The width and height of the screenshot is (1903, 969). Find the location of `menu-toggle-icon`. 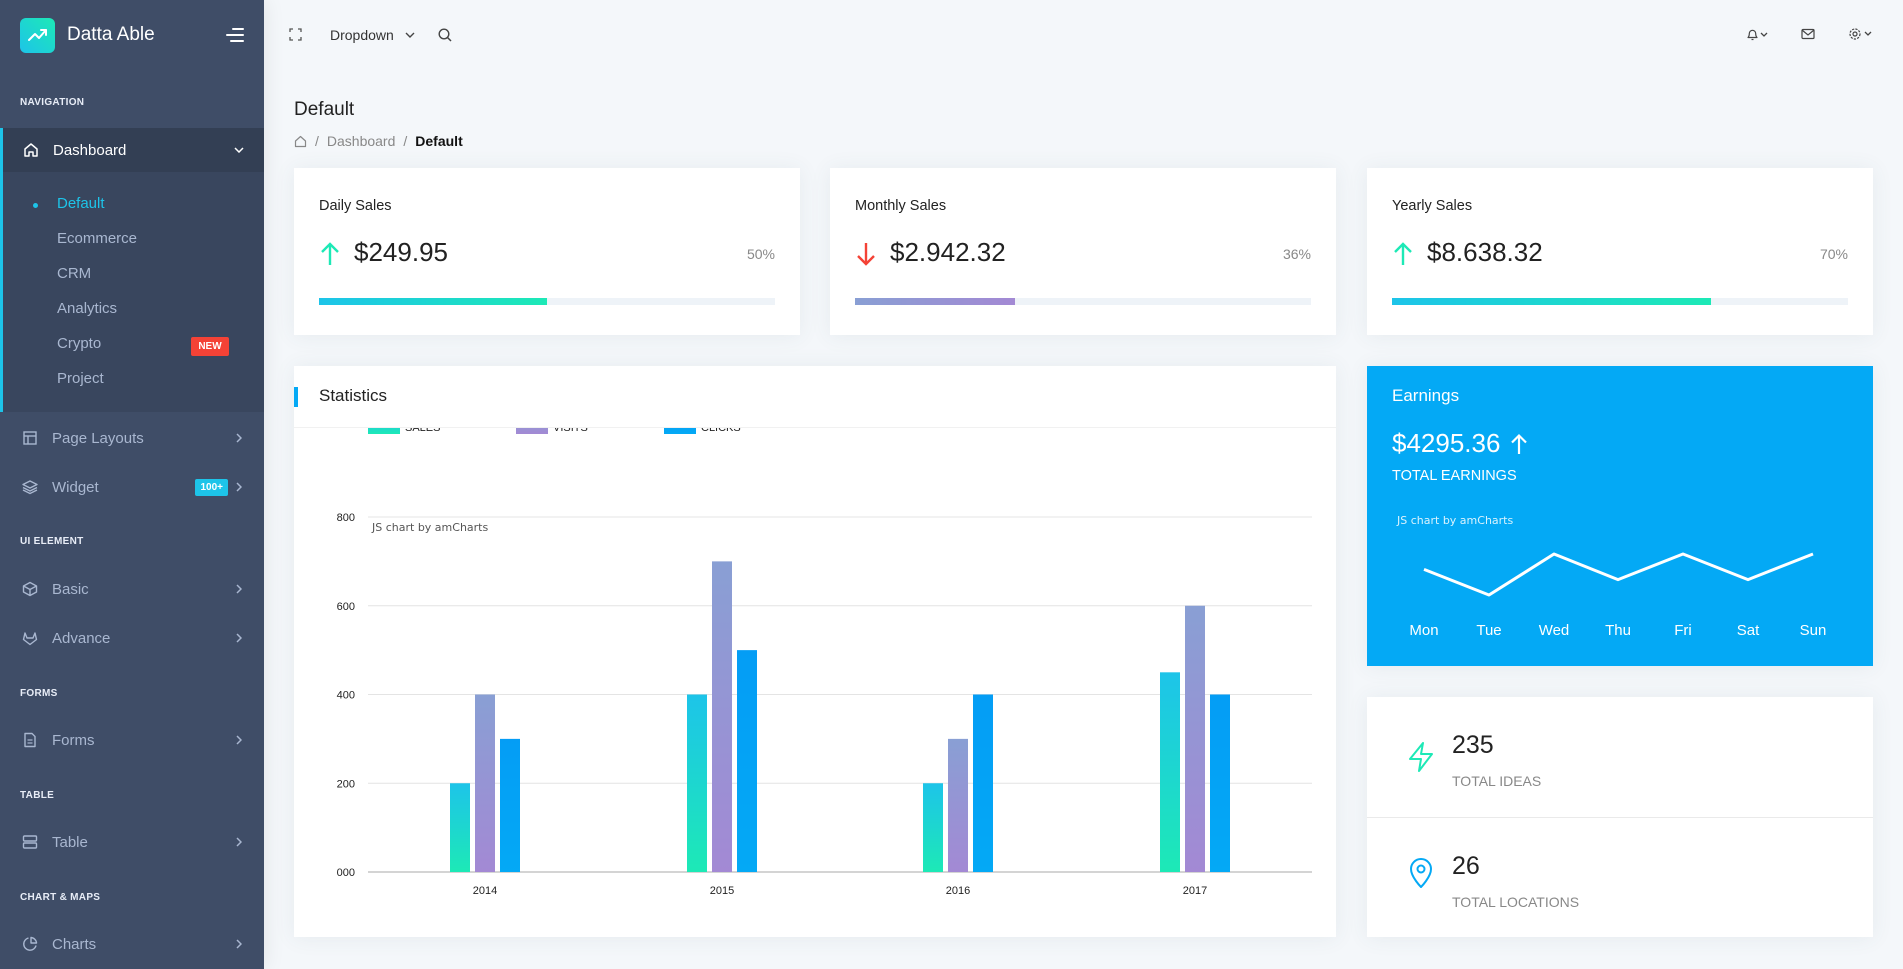

menu-toggle-icon is located at coordinates (234, 35).